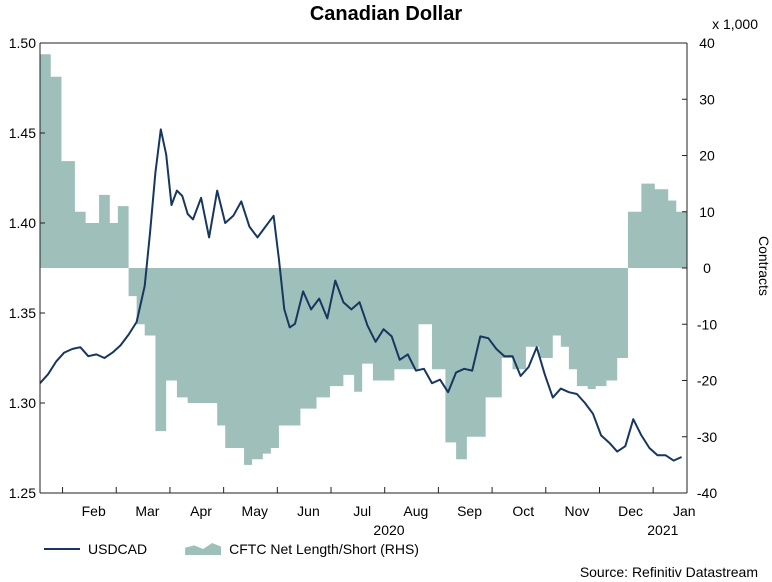  I want to click on year-label: 2021, so click(662, 530).